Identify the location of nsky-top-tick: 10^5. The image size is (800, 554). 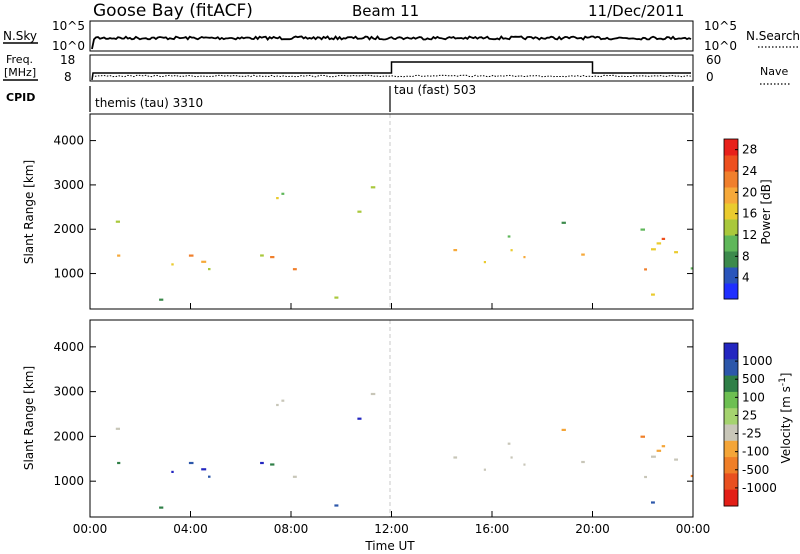
(68, 26).